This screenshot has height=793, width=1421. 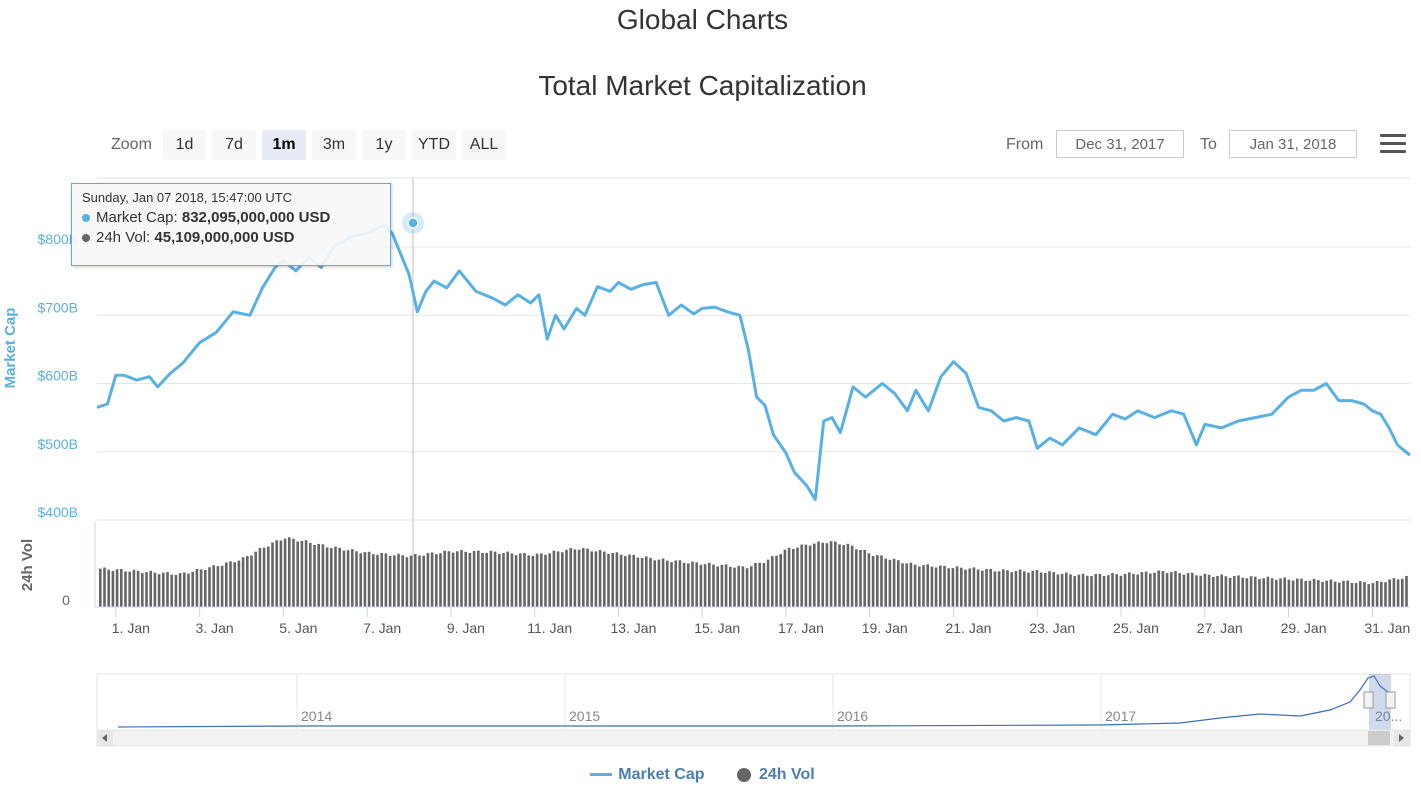 What do you see at coordinates (484, 145) in the screenshot?
I see `zoom-button-all: ALL` at bounding box center [484, 145].